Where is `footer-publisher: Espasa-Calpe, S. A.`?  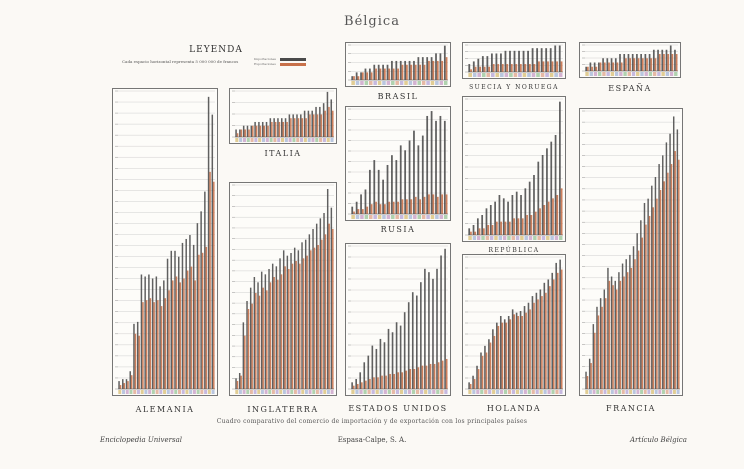 footer-publisher: Espasa-Calpe, S. A. is located at coordinates (372, 440).